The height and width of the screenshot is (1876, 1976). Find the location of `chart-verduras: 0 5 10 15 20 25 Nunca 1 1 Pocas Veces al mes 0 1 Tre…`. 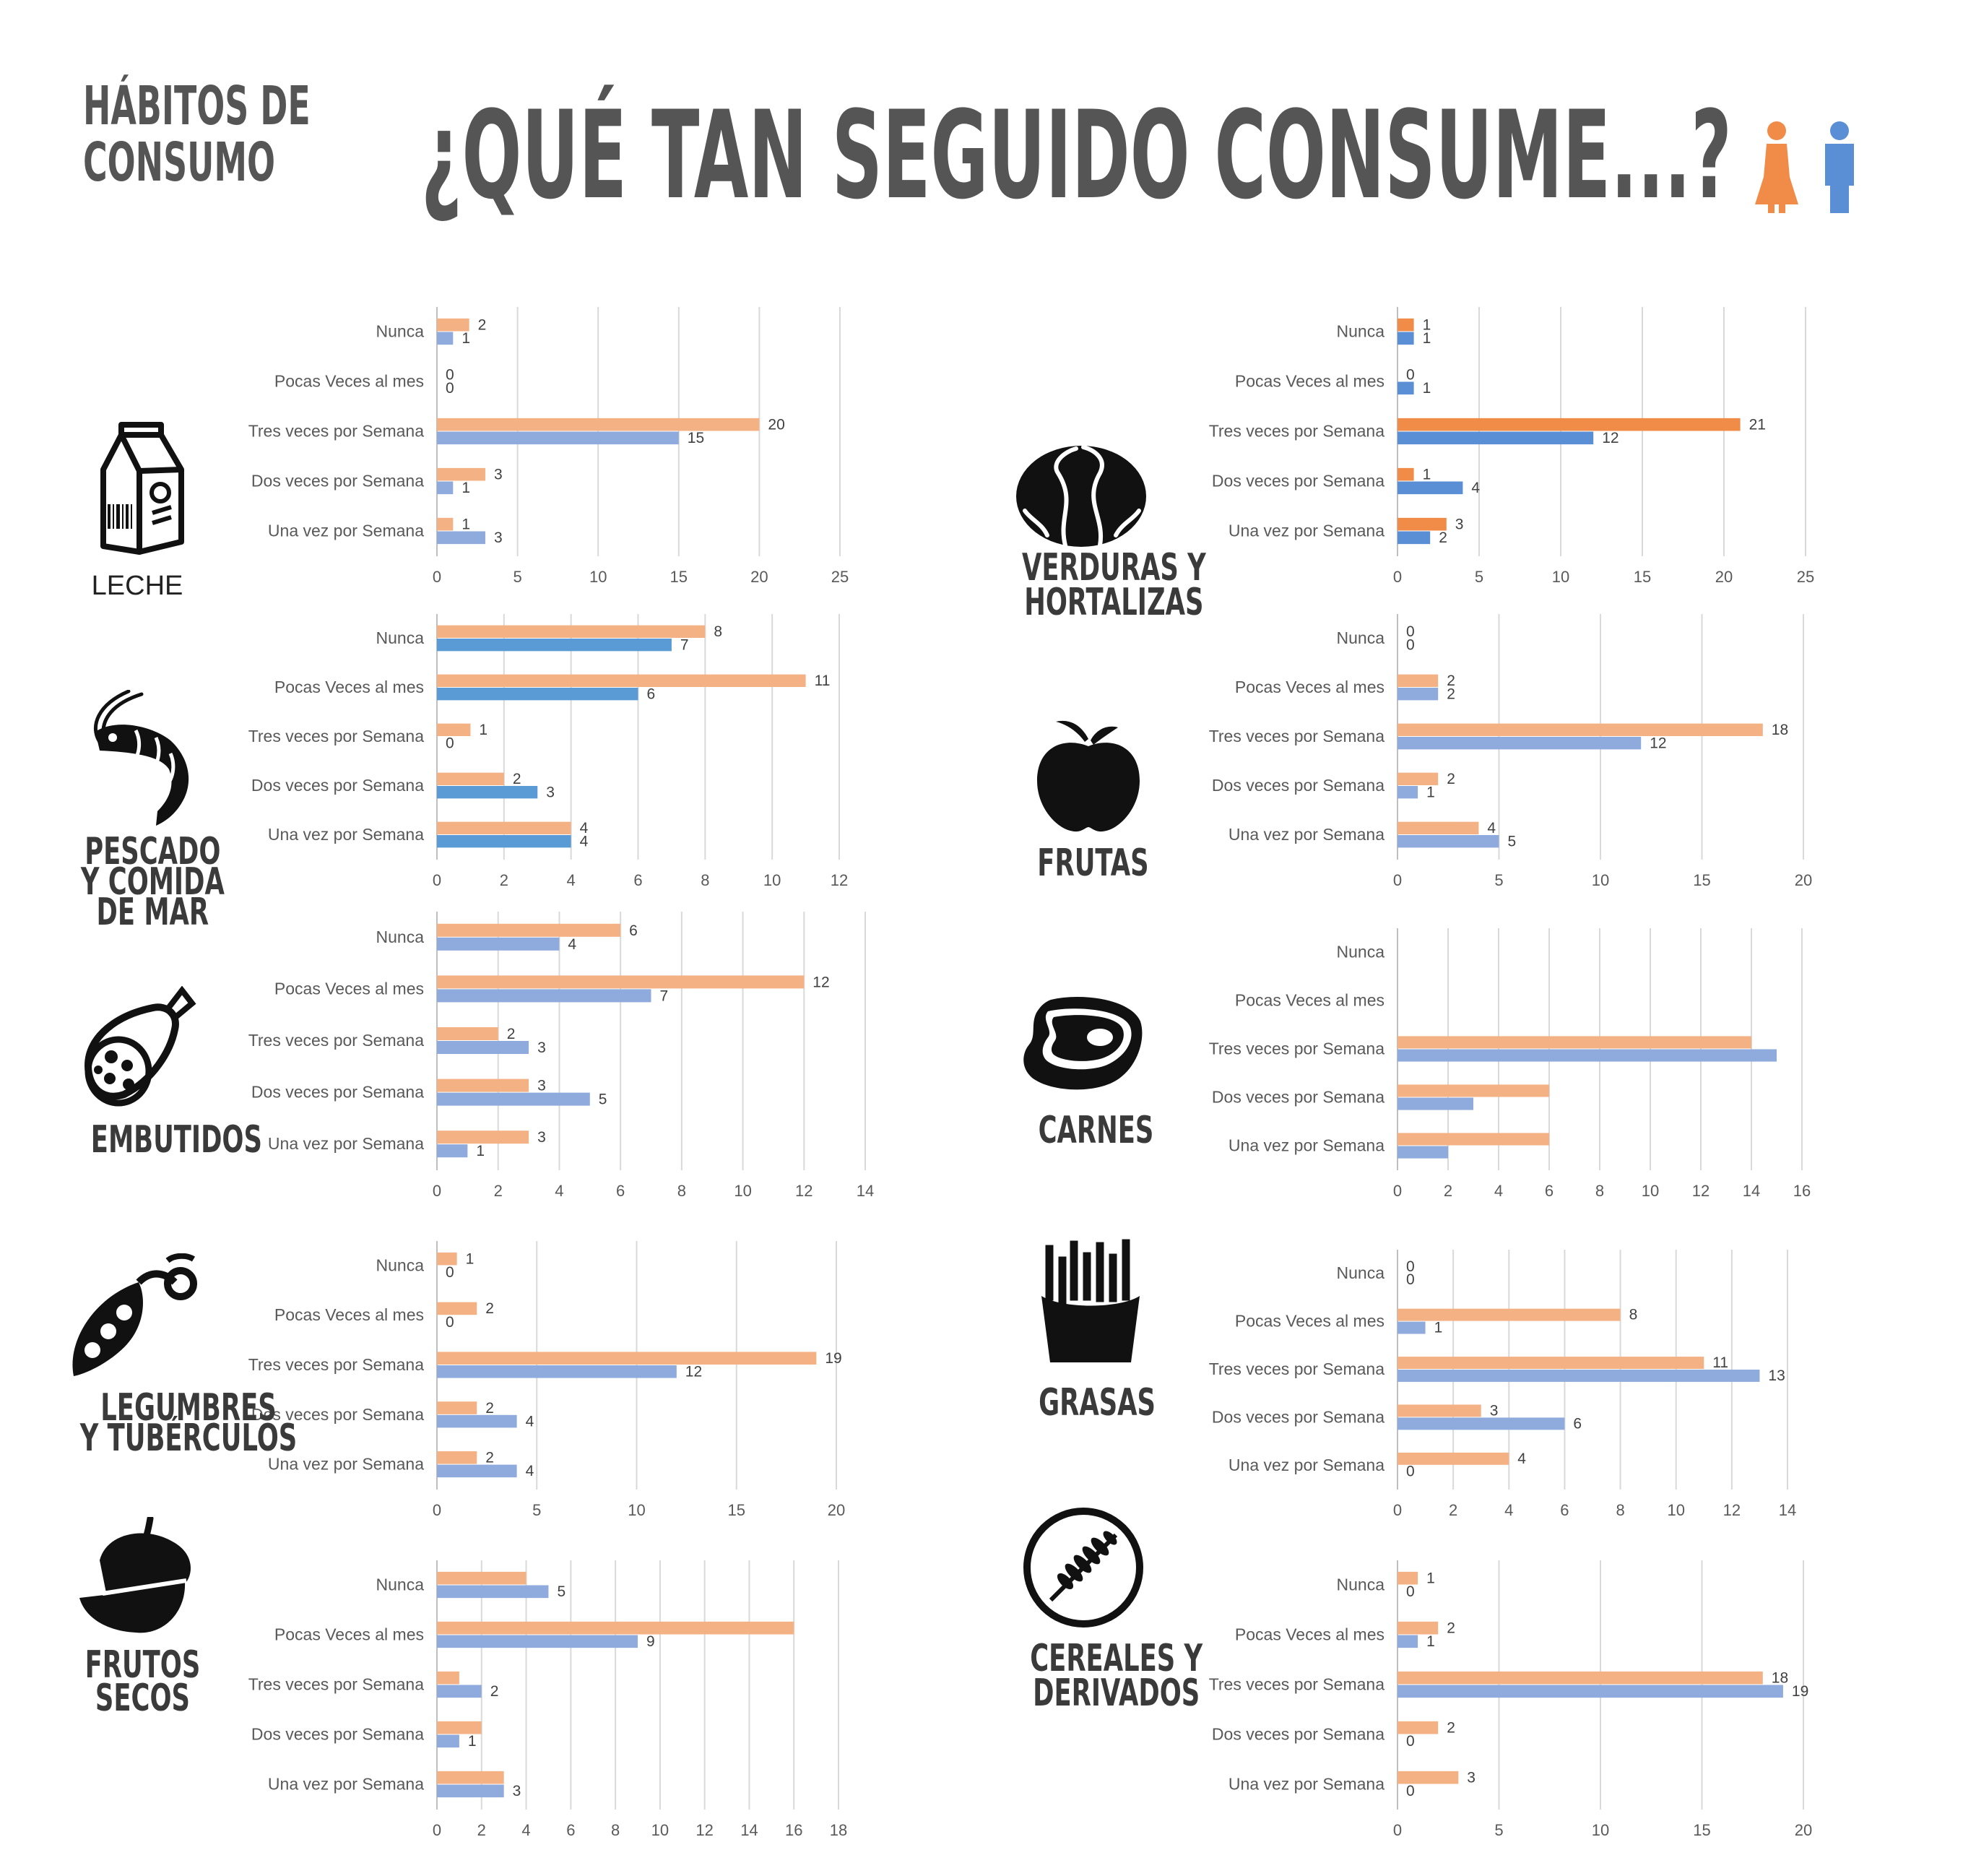

chart-verduras: 0 5 10 15 20 25 Nunca 1 1 Pocas Veces al mes 0 1 Tre… is located at coordinates (1502, 444).